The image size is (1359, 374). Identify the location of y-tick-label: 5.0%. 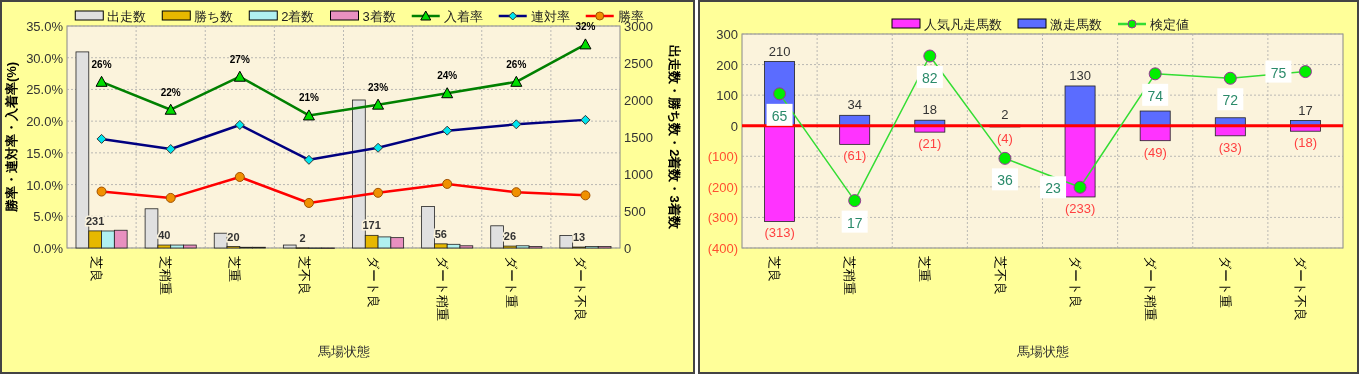
(48, 217).